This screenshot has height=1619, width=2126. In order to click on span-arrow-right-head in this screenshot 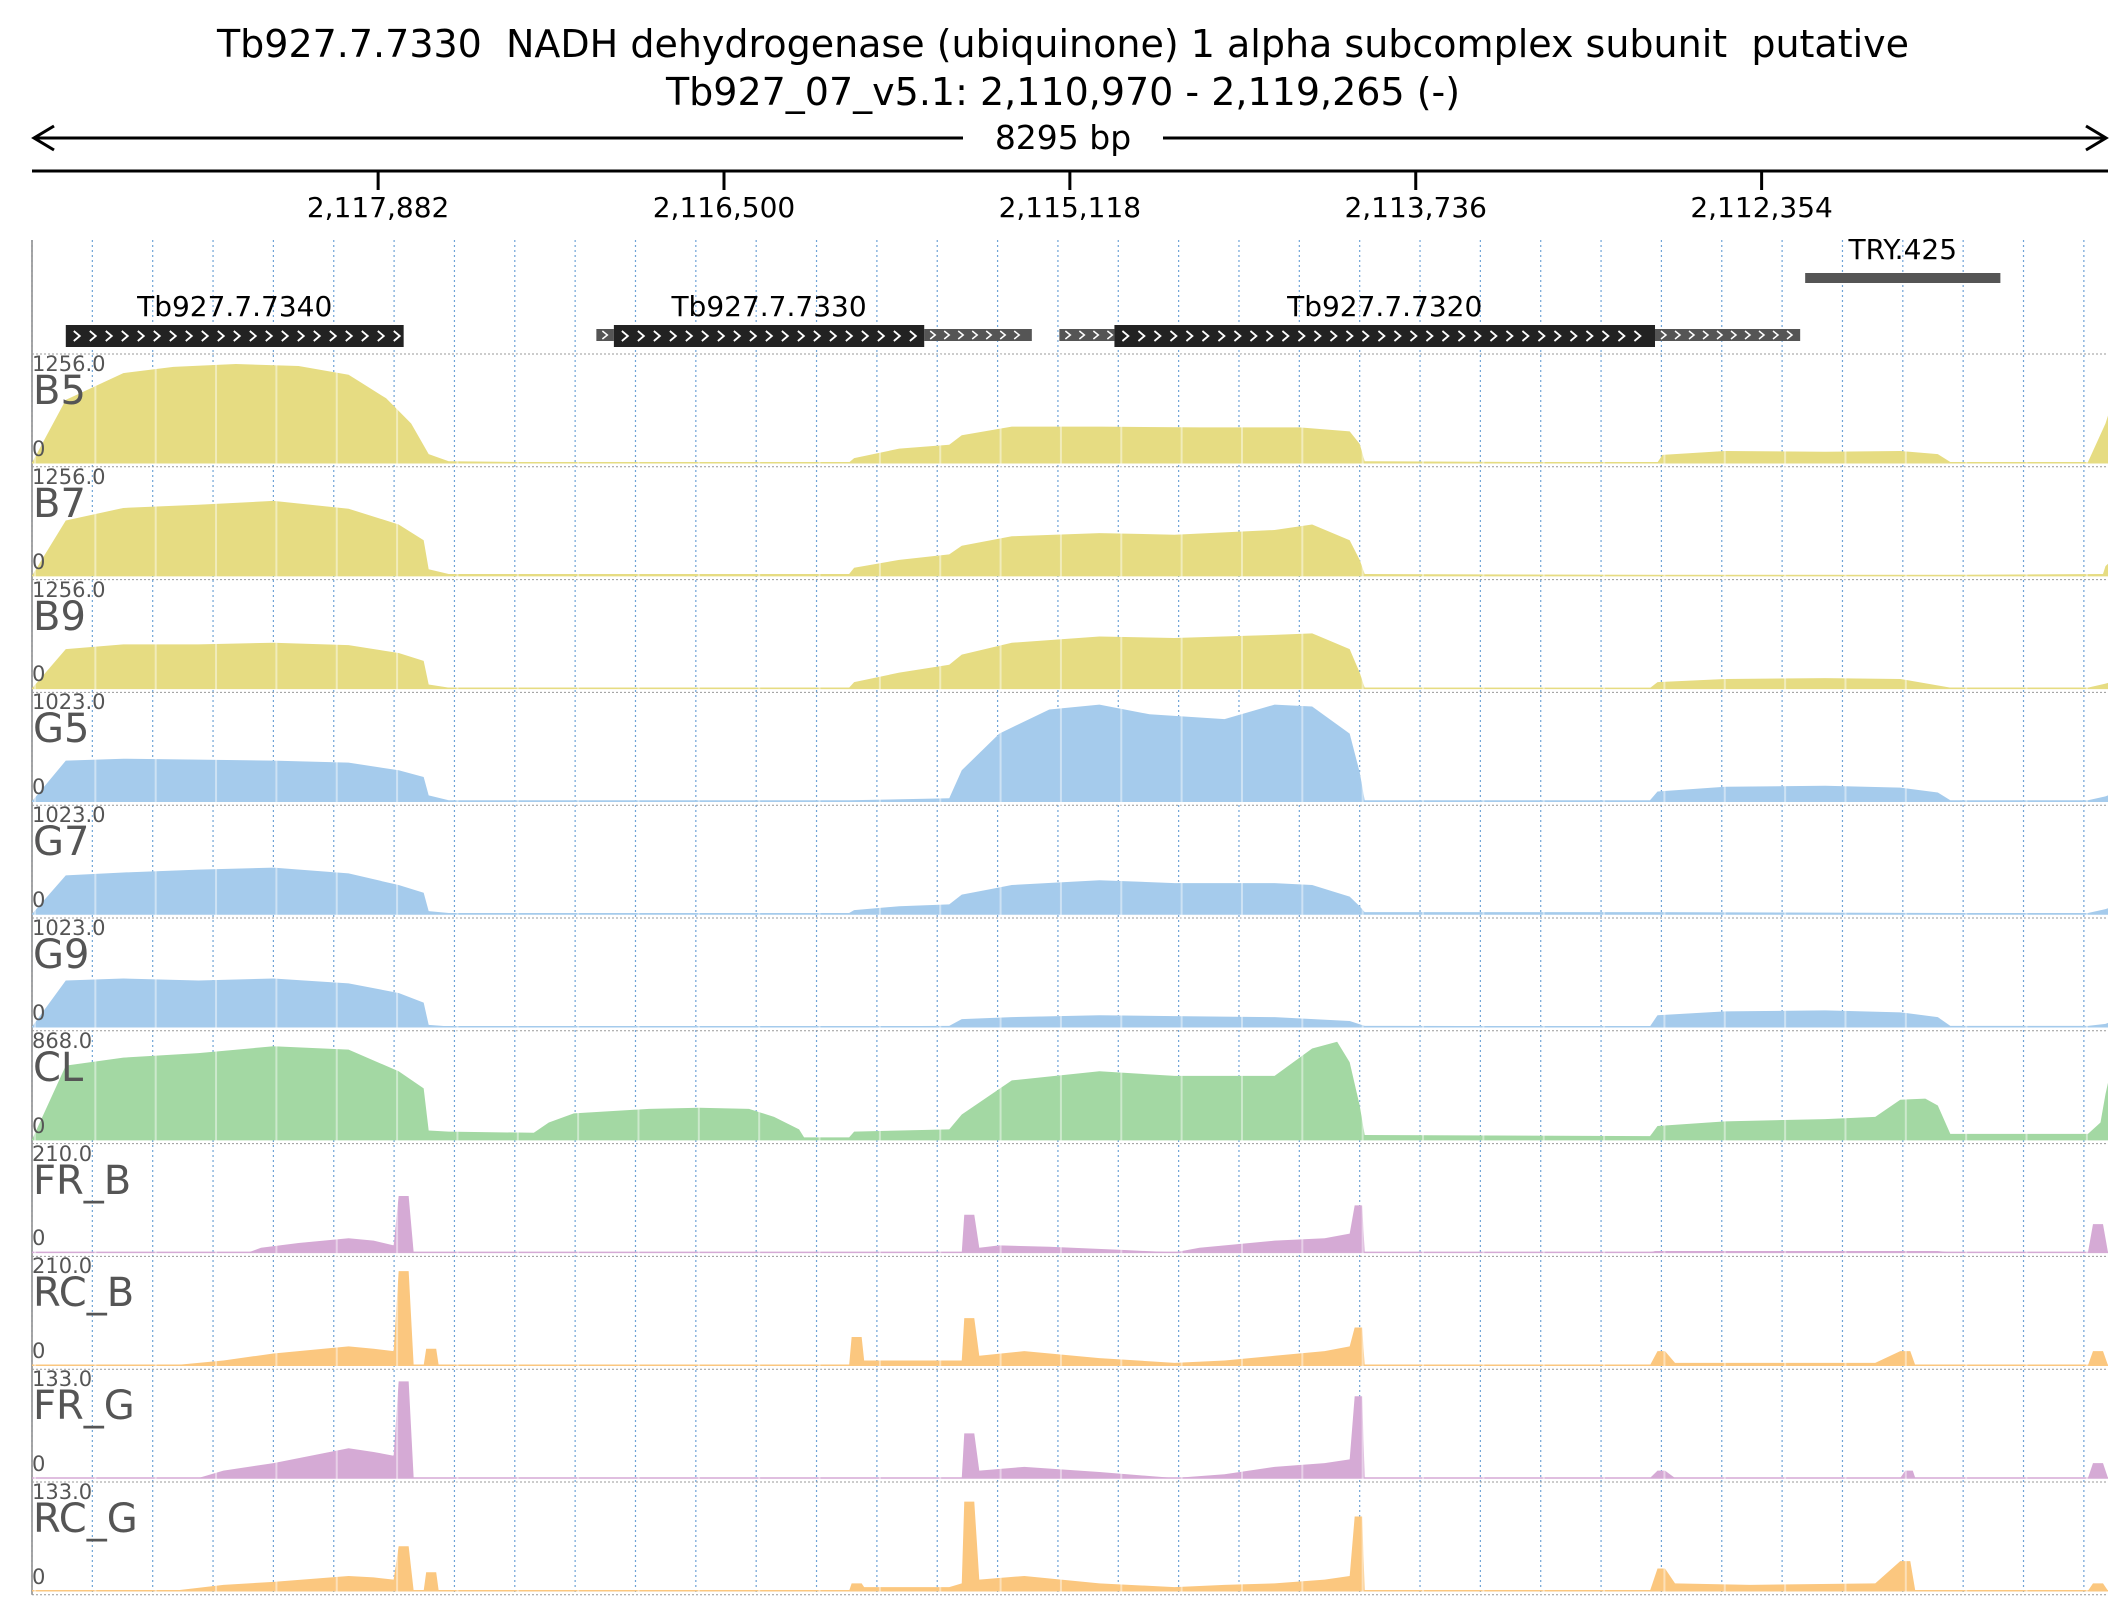, I will do `click(2097, 138)`.